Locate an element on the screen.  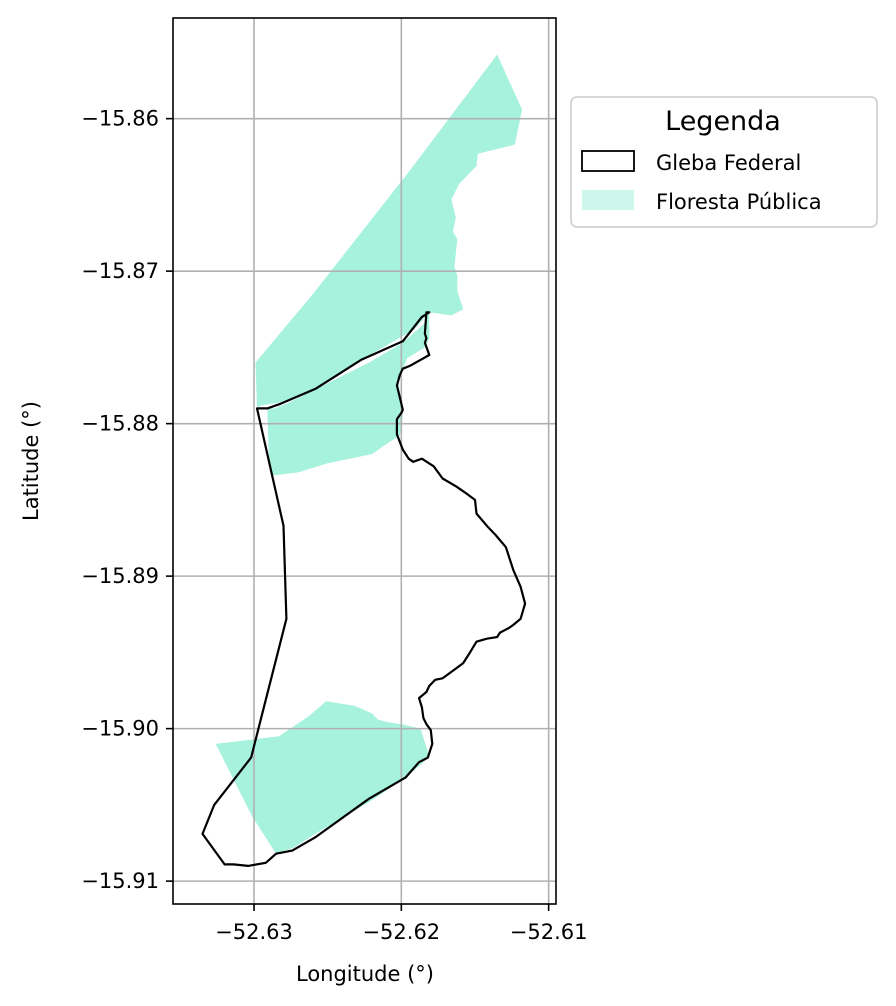
x-tick-label: −52.62 is located at coordinates (401, 932).